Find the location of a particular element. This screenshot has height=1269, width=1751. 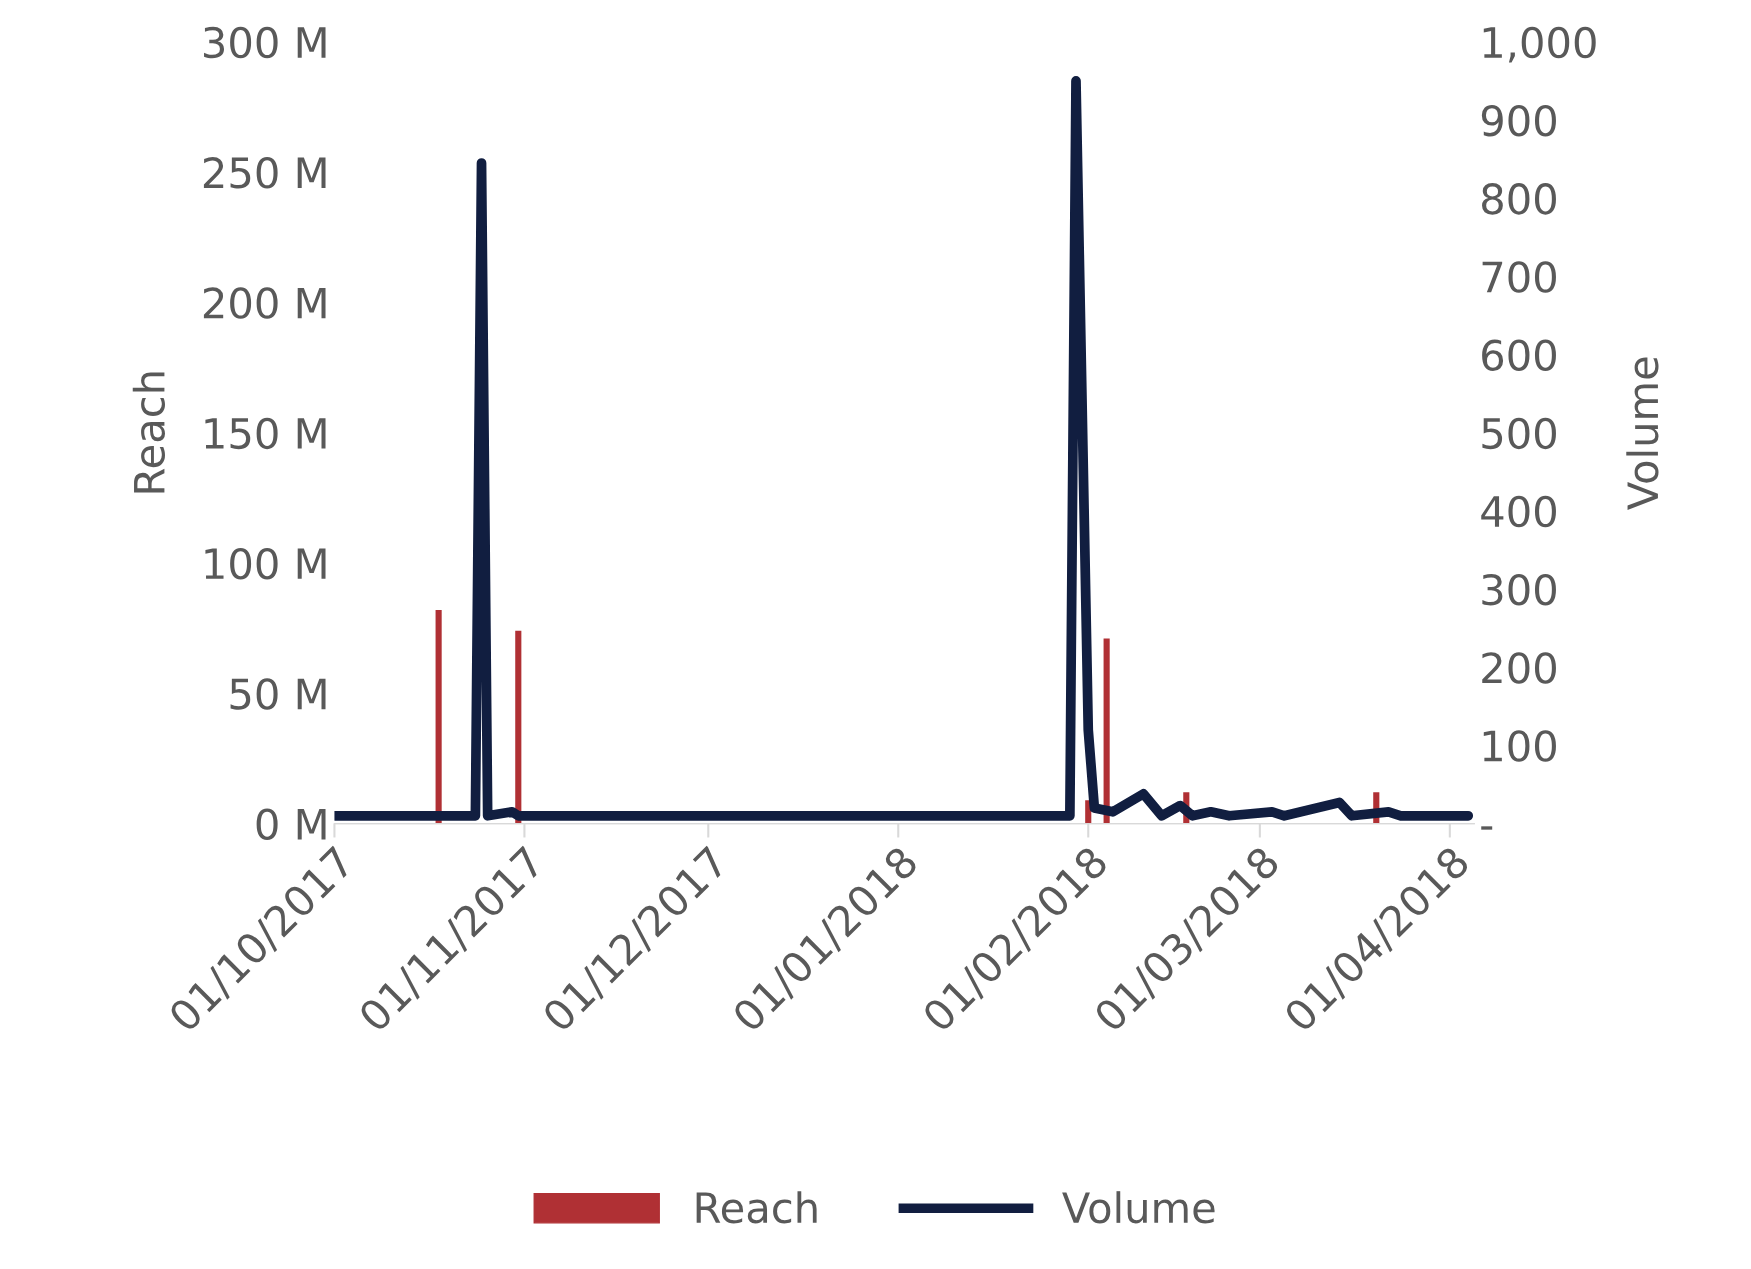

y2-tick-label: 200 is located at coordinates (1519, 668).